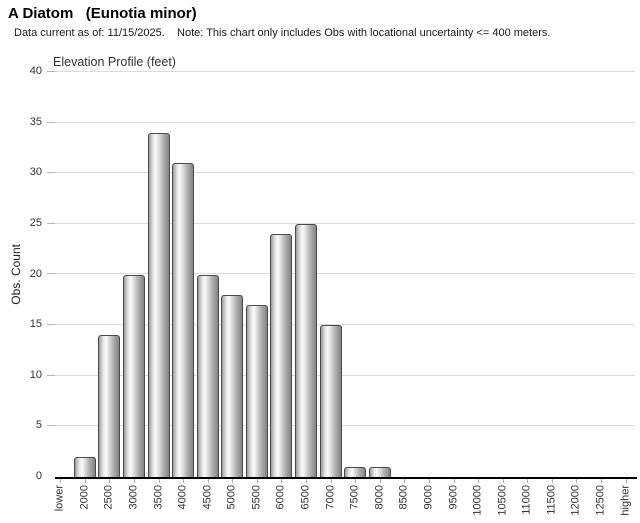  I want to click on bar-slot-5500: 5500, so click(257, 290).